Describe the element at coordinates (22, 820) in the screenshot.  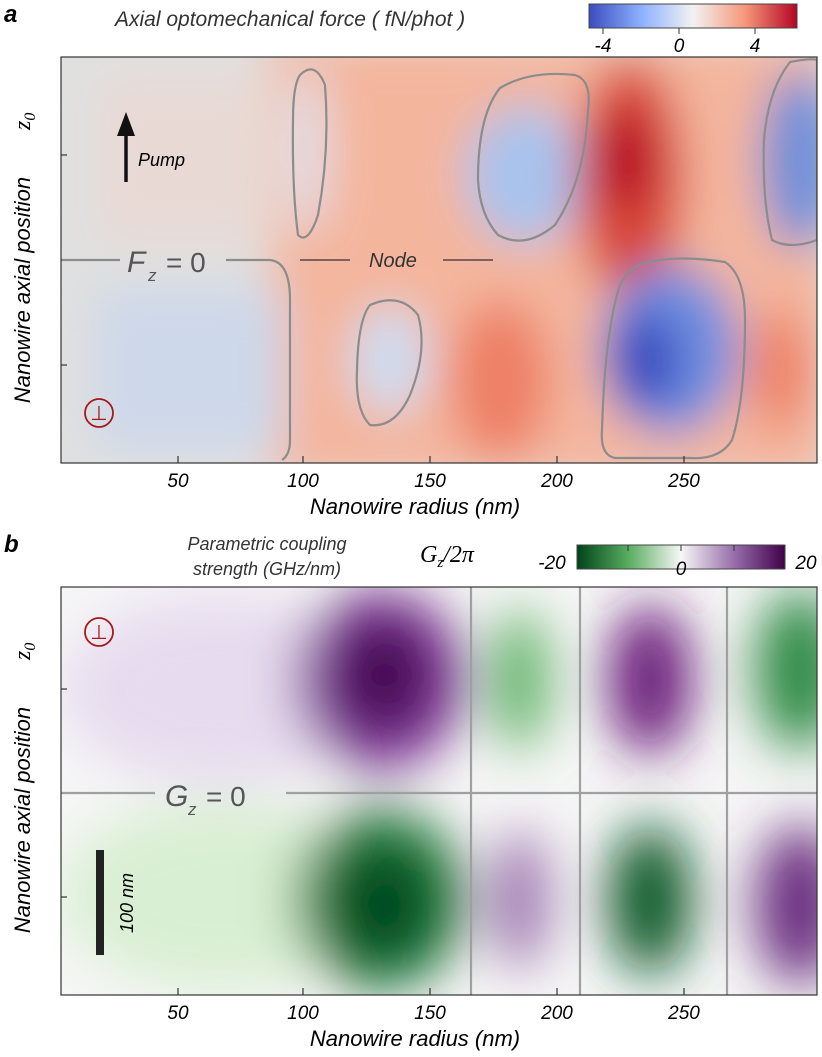
I see `y-axis-label-b: Nanowire axial position` at that location.